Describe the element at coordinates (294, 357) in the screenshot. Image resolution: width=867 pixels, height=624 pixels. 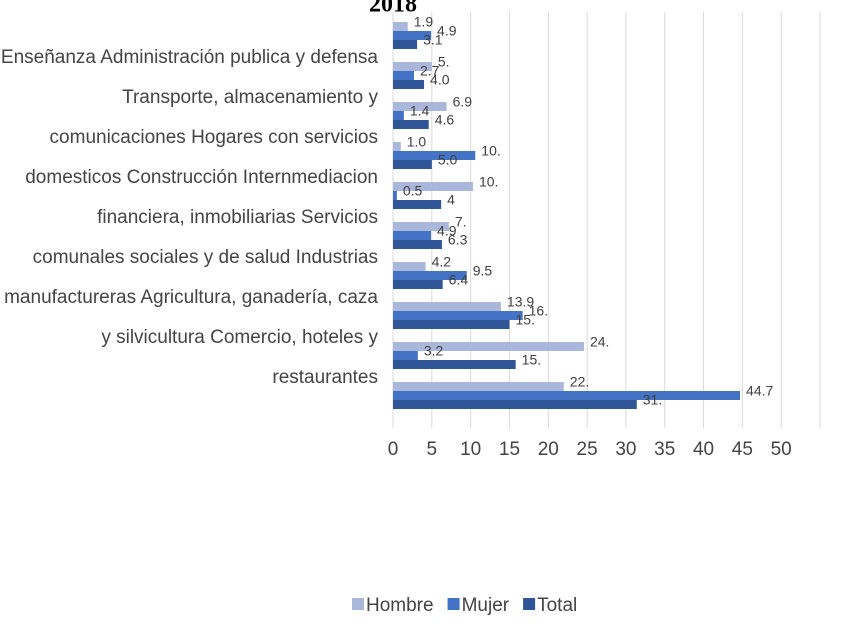
I see `category-label: Comercio, hoteles y restaurantes` at that location.